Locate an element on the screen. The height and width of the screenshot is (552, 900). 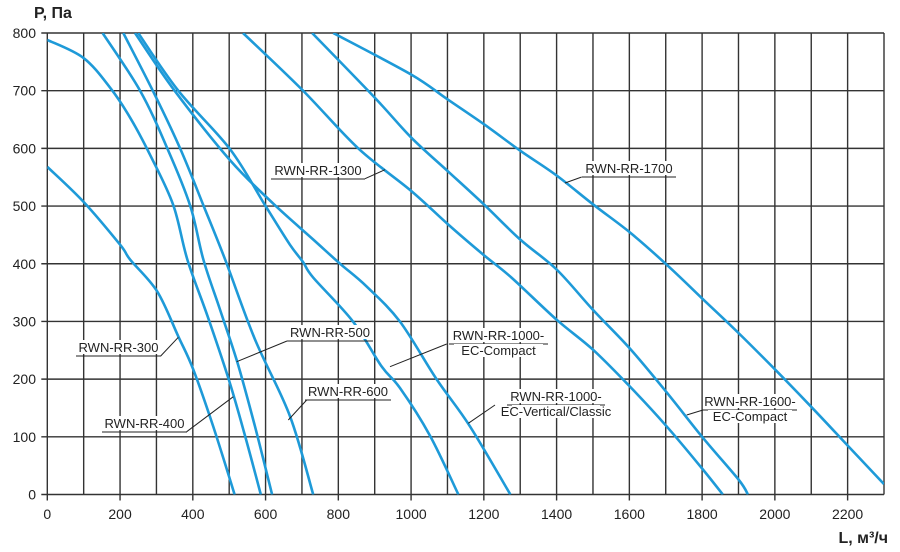
x-tick-label: 600 is located at coordinates (266, 514).